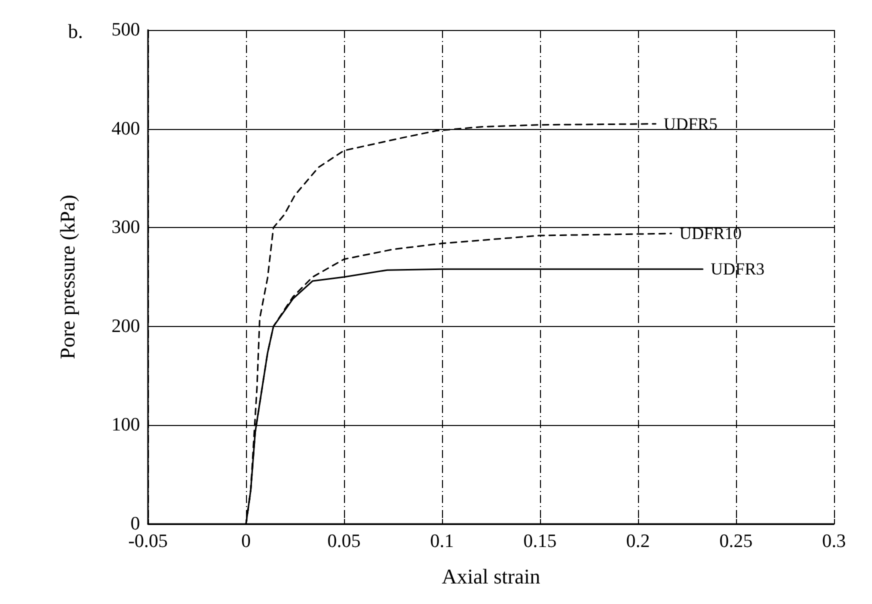 This screenshot has height=604, width=872. I want to click on series-label: UDFR10, so click(710, 234).